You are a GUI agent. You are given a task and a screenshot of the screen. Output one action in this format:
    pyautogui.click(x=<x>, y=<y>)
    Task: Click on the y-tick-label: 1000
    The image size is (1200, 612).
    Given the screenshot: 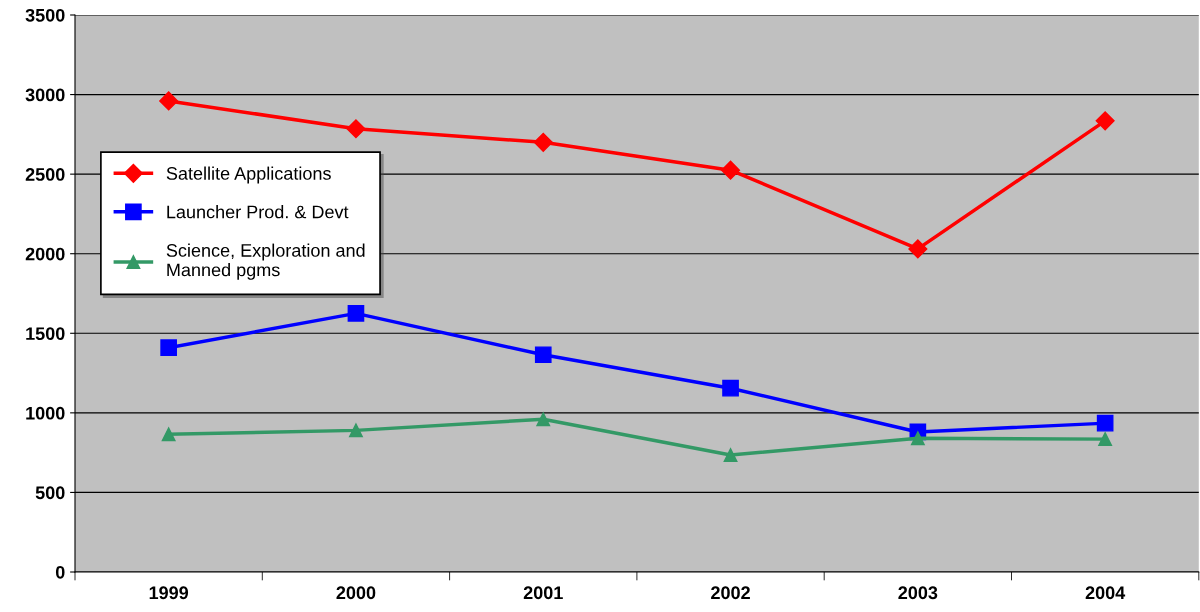 What is the action you would take?
    pyautogui.click(x=45, y=413)
    